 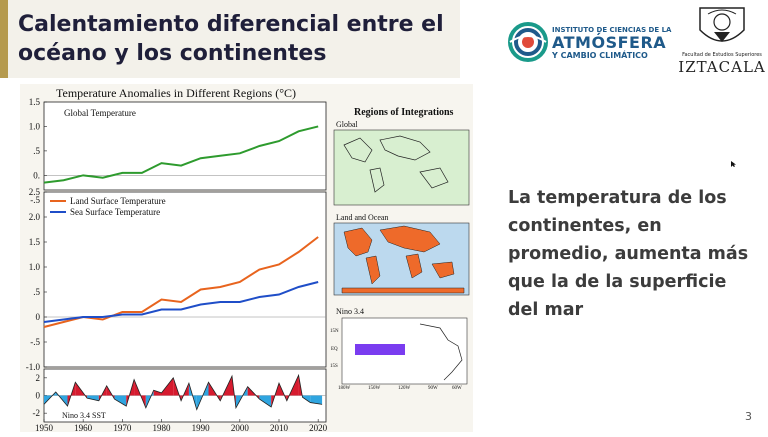 What do you see at coordinates (162, 428) in the screenshot?
I see `chart-2-xtick-label-3: 1980` at bounding box center [162, 428].